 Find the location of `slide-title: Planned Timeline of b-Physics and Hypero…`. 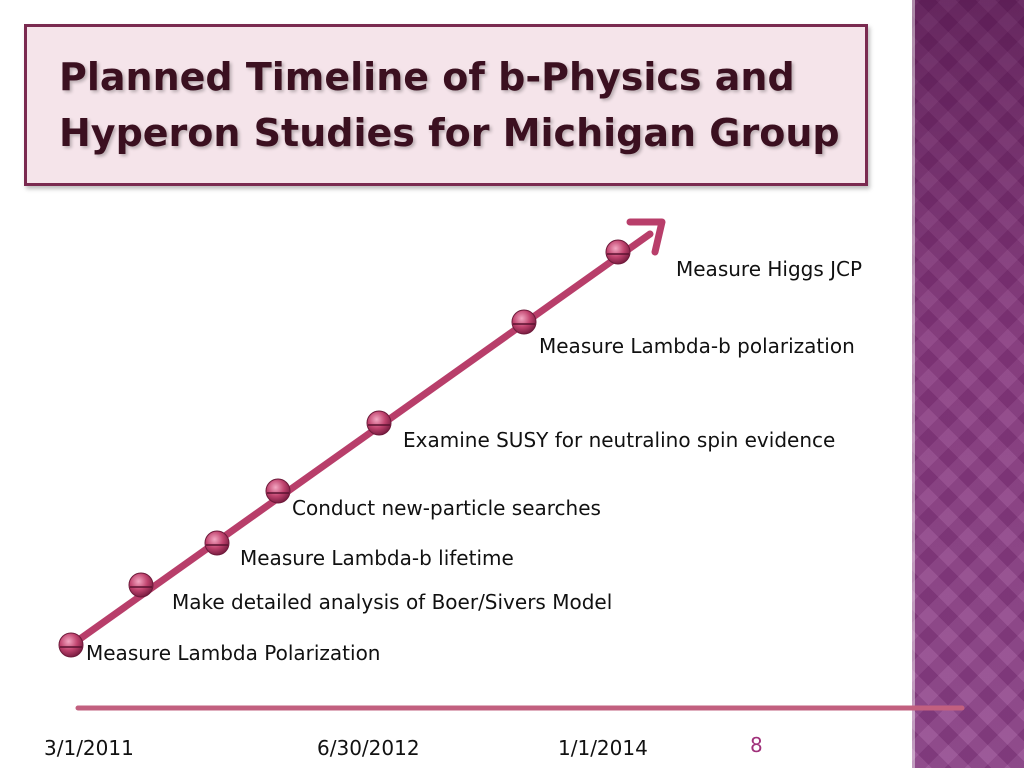

slide-title: Planned Timeline of b-Physics and Hypero… is located at coordinates (464, 105).